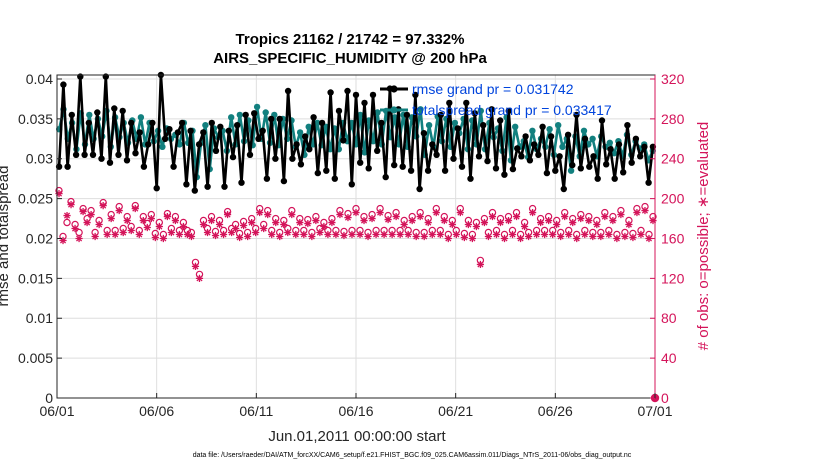 The height and width of the screenshot is (470, 830). Describe the element at coordinates (49, 398) in the screenshot. I see `left-tick-label: 0` at that location.